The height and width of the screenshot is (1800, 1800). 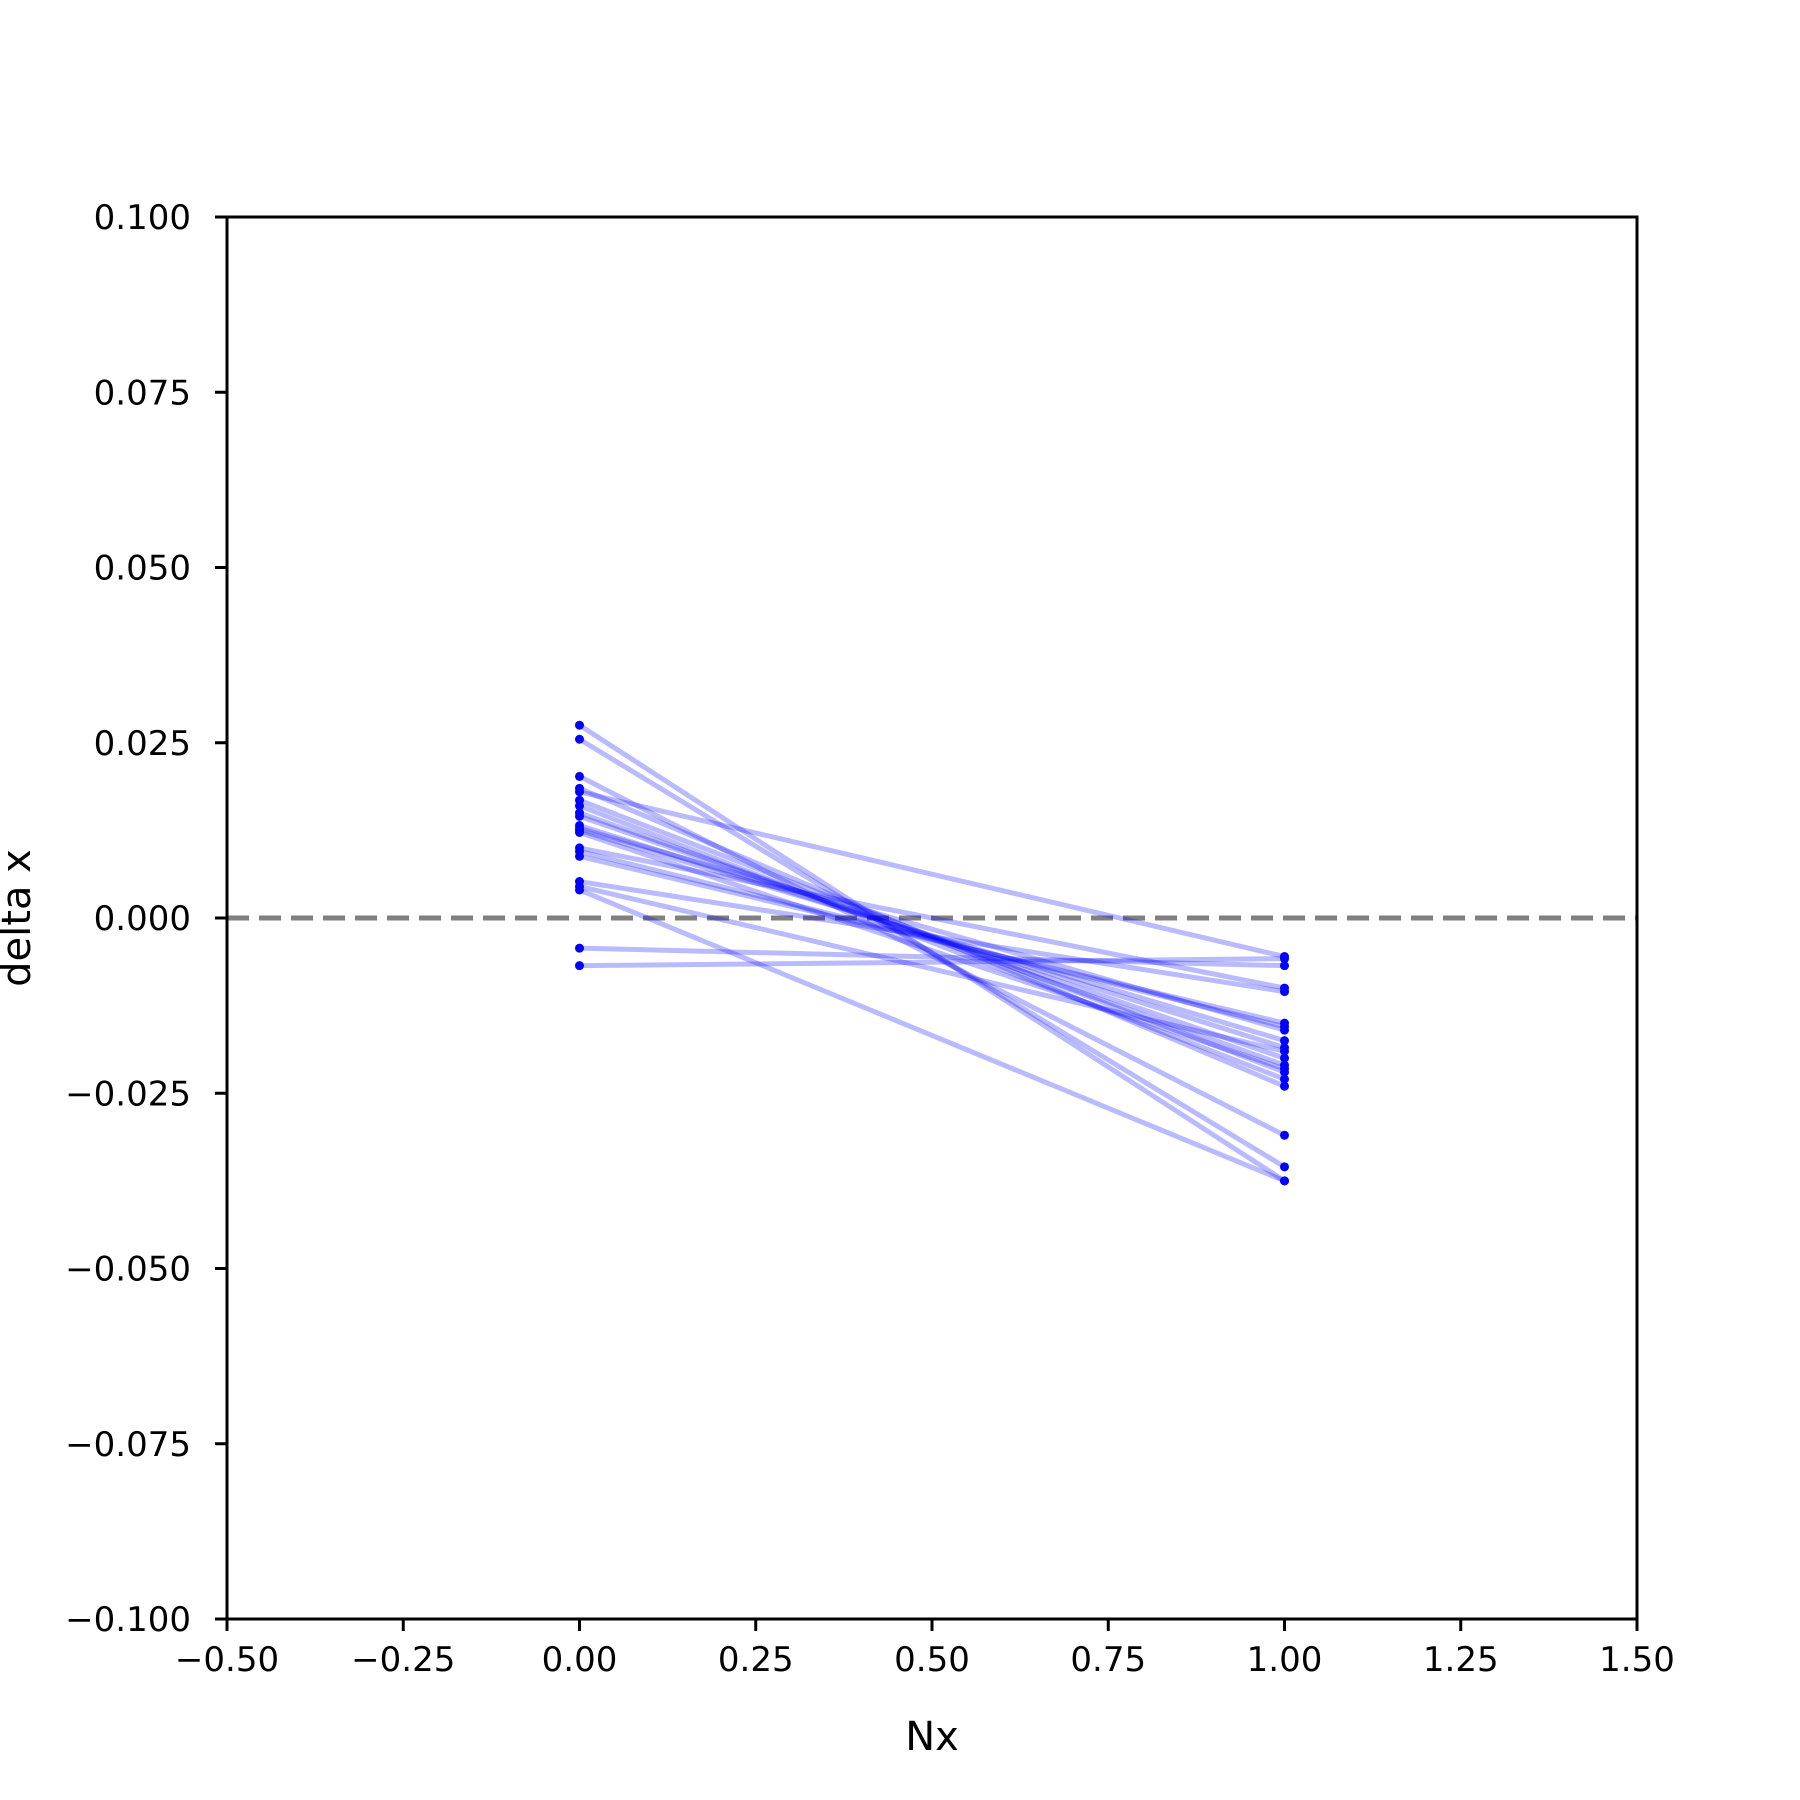 I want to click on x-tick-label: −0.50, so click(x=227, y=1660).